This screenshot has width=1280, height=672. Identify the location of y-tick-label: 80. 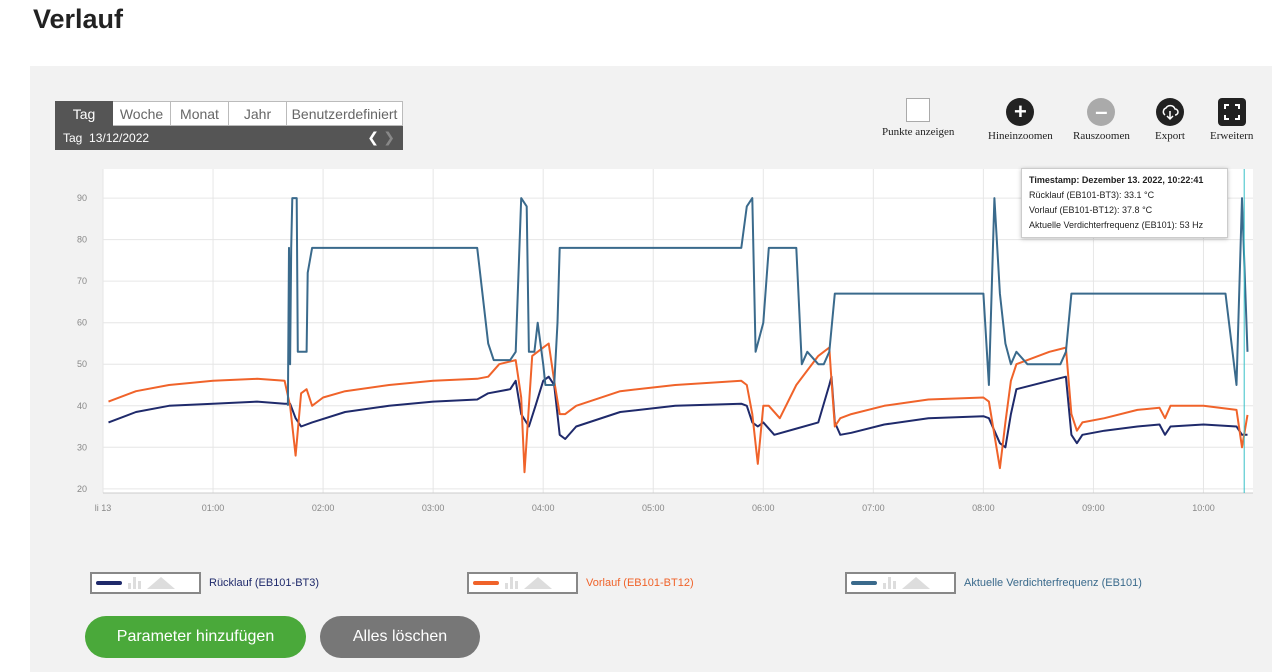
(82, 240).